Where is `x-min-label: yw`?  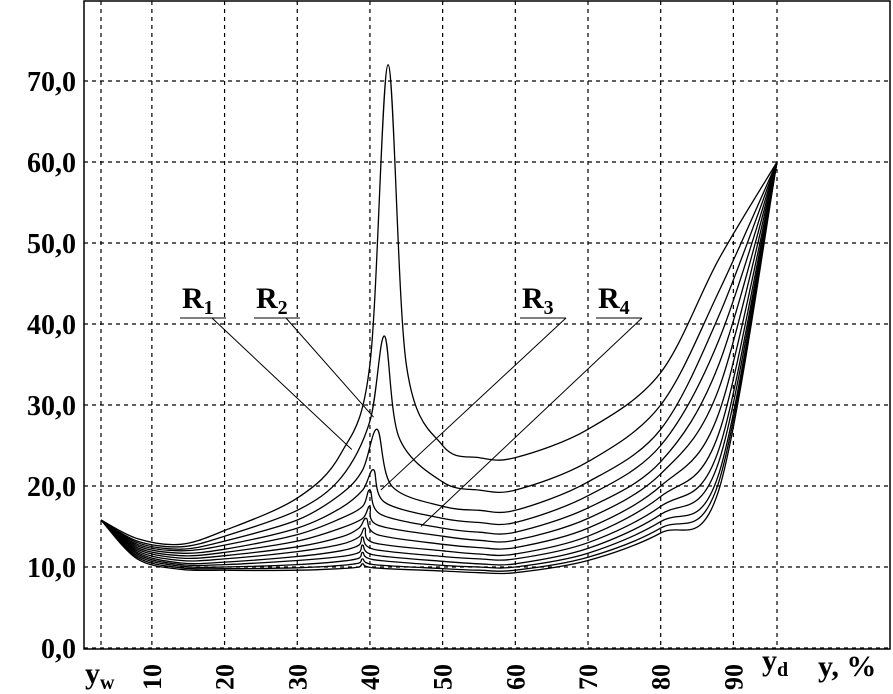 x-min-label: yw is located at coordinates (100, 675).